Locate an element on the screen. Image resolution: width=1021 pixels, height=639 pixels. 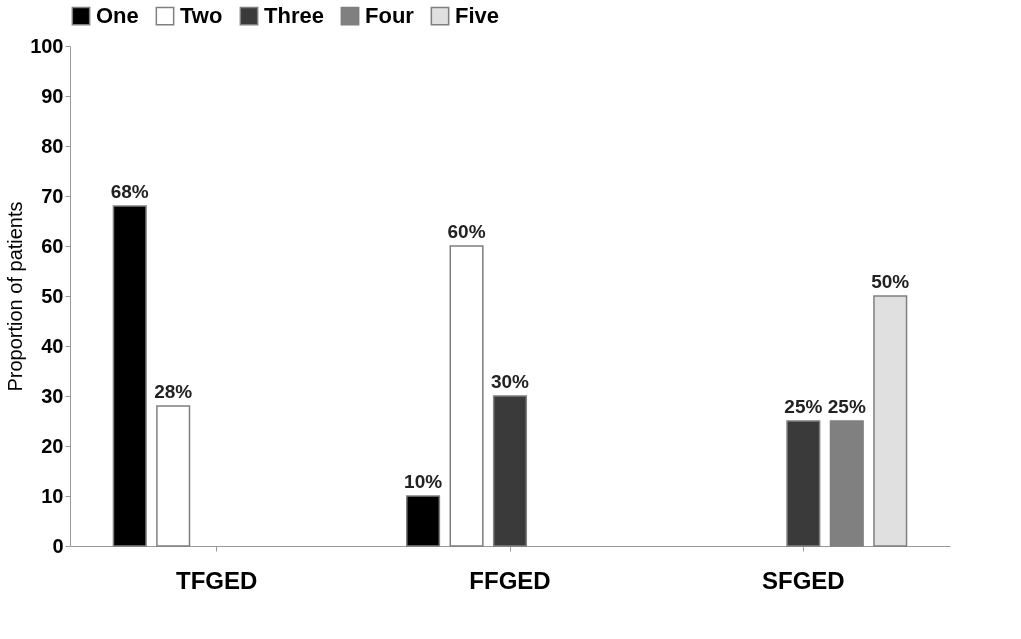
y-tick-label: 90 is located at coordinates (52, 95).